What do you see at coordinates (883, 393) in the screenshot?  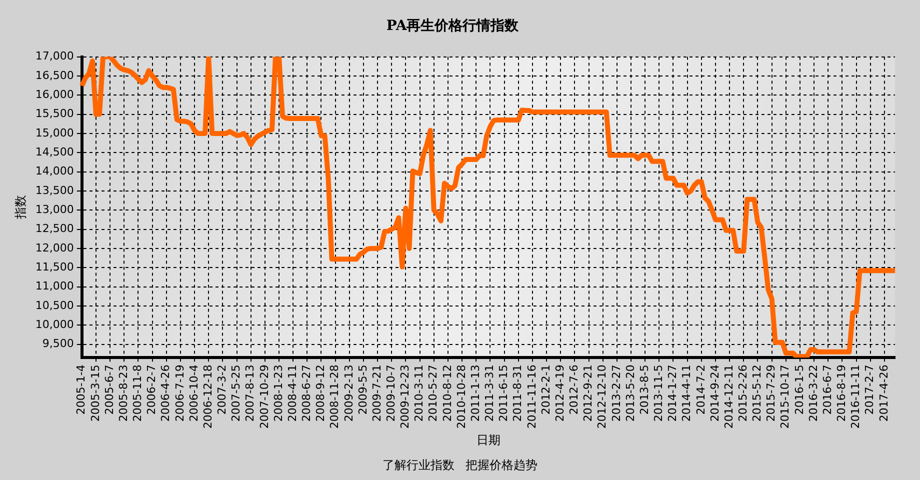 I see `x-tick-label: 2017-4-26` at bounding box center [883, 393].